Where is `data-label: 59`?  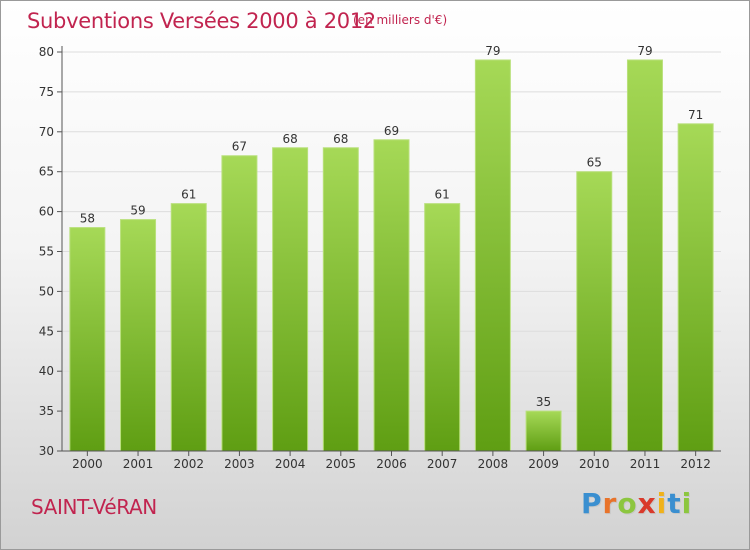 data-label: 59 is located at coordinates (137, 211).